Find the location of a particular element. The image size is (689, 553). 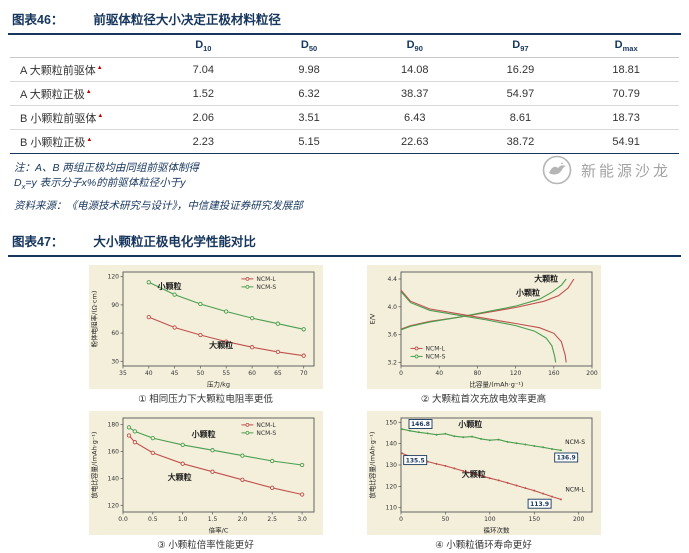

cell: 1.52 is located at coordinates (203, 94).